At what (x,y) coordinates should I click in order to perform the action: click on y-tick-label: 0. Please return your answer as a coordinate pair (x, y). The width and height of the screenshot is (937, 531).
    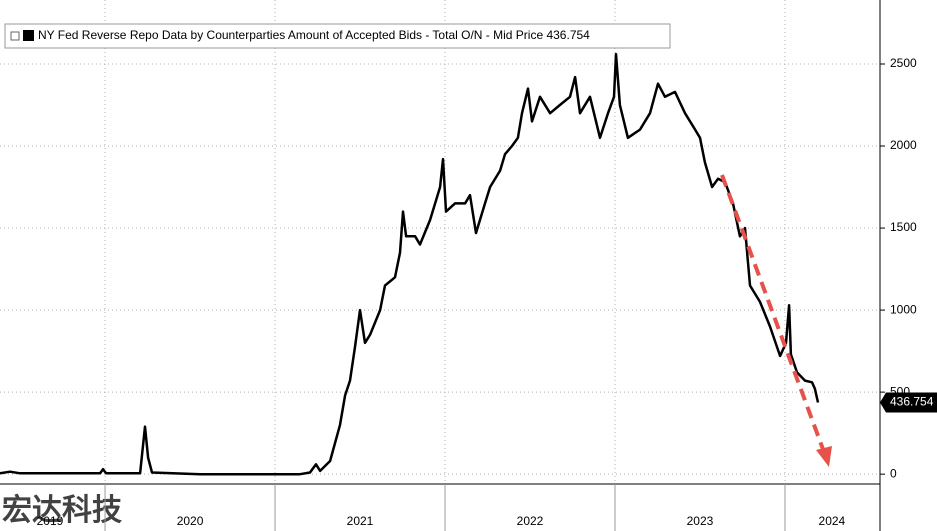
    Looking at the image, I should click on (893, 473).